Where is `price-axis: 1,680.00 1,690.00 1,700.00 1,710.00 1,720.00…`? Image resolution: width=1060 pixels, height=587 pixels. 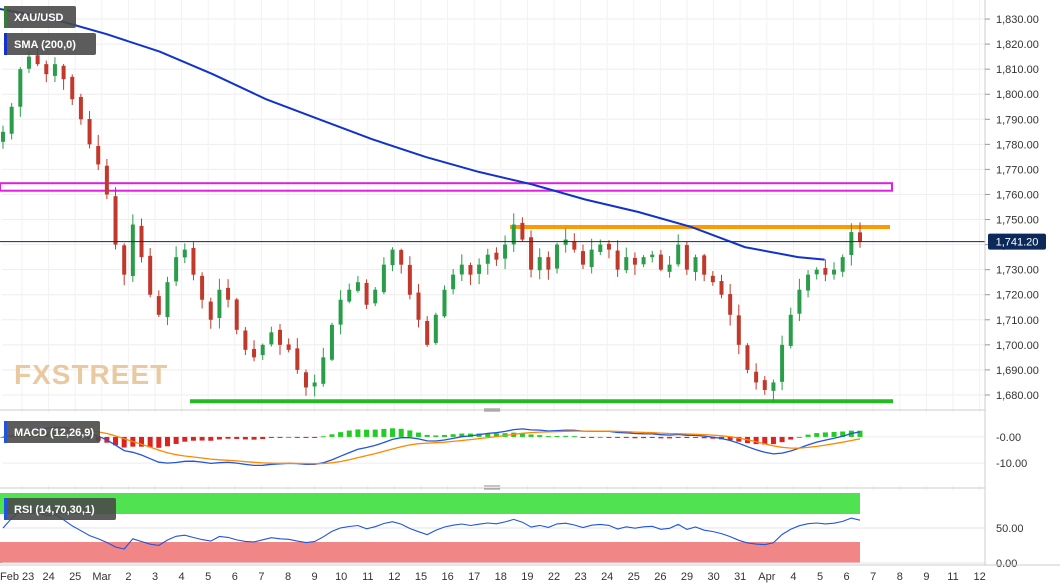
price-axis: 1,680.00 1,690.00 1,700.00 1,710.00 1,720.00… is located at coordinates (1012, 208).